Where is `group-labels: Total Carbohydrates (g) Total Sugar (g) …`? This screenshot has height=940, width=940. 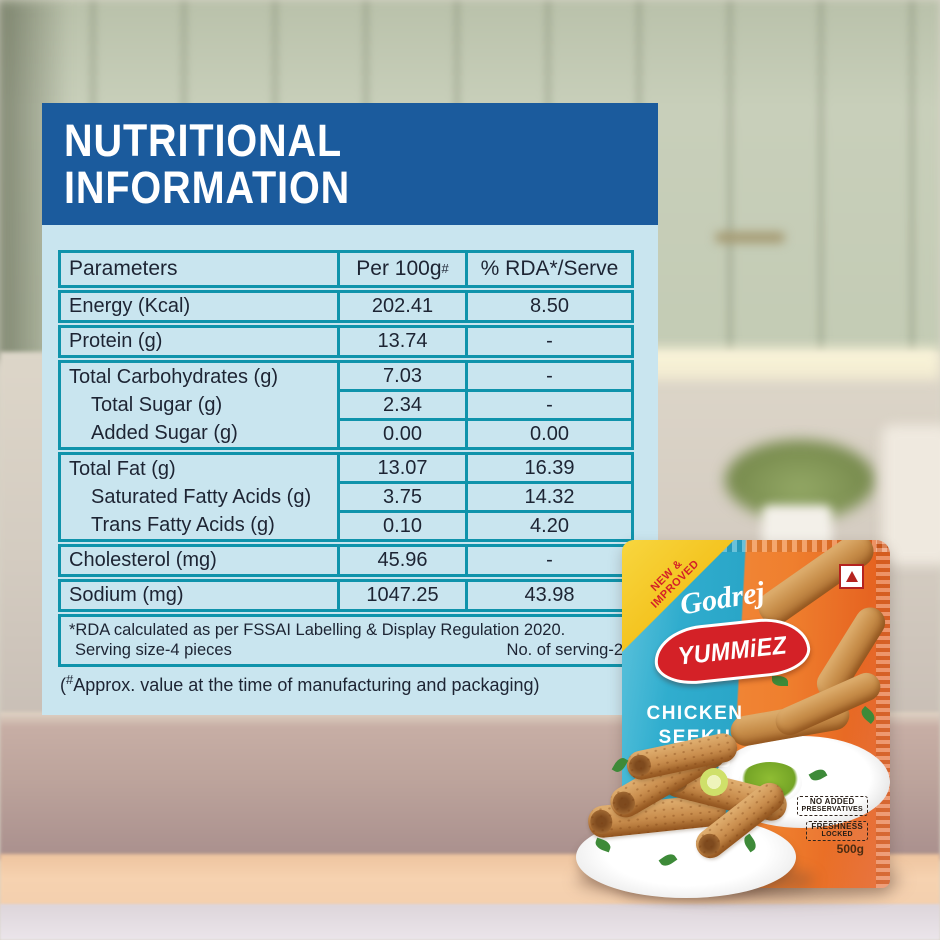 group-labels: Total Carbohydrates (g) Total Sugar (g) … is located at coordinates (199, 405).